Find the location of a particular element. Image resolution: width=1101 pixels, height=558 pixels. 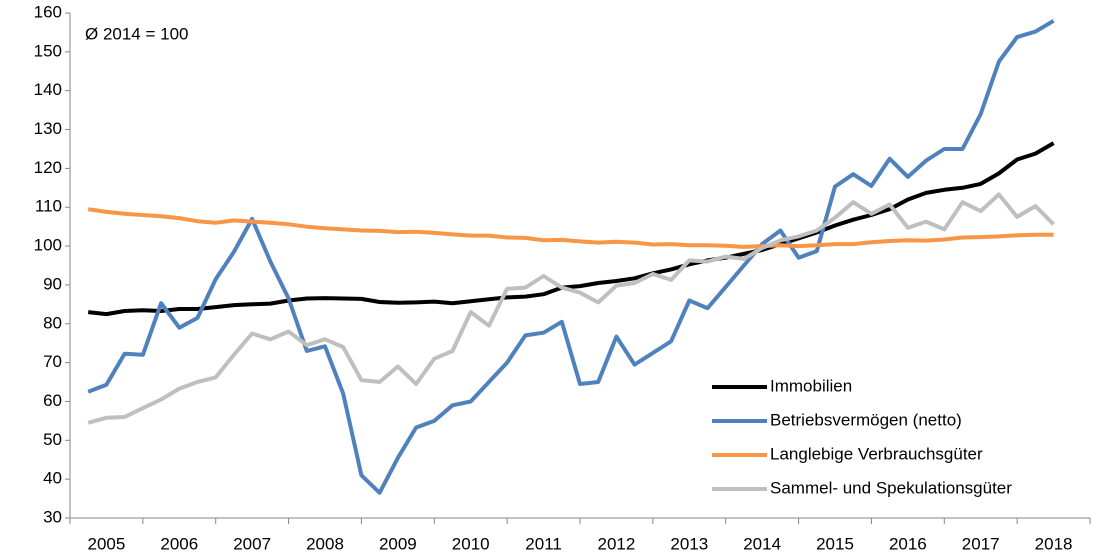

y-tick-label: 70 is located at coordinates (52, 361).